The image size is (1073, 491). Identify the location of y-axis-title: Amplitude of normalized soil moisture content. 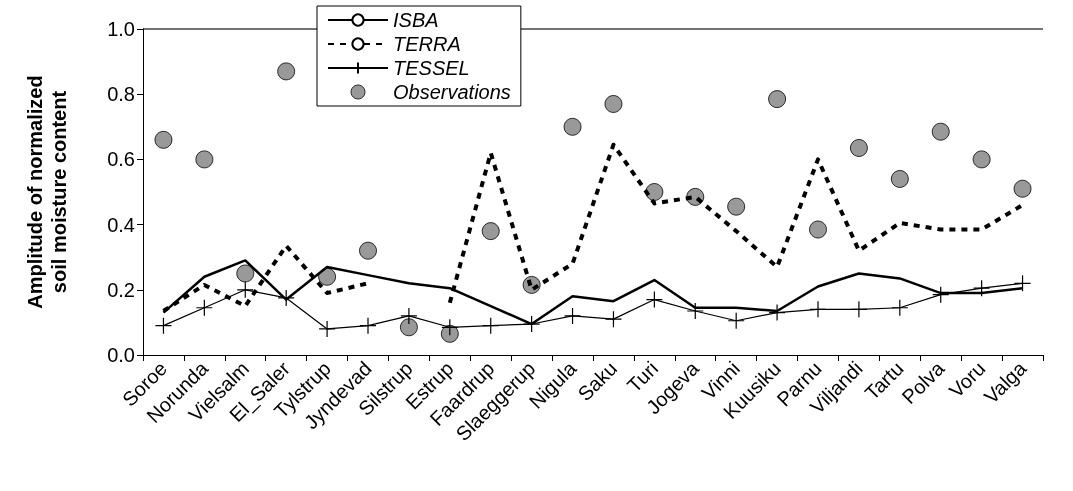
(47, 192).